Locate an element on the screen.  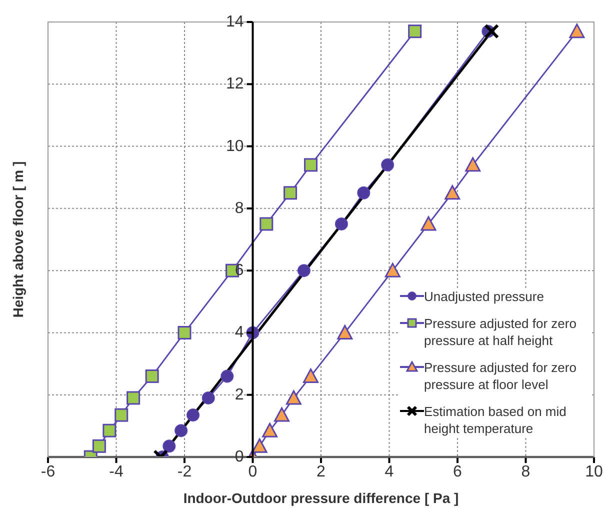
y-axis-title: Height above floor [ m ] is located at coordinates (18, 239).